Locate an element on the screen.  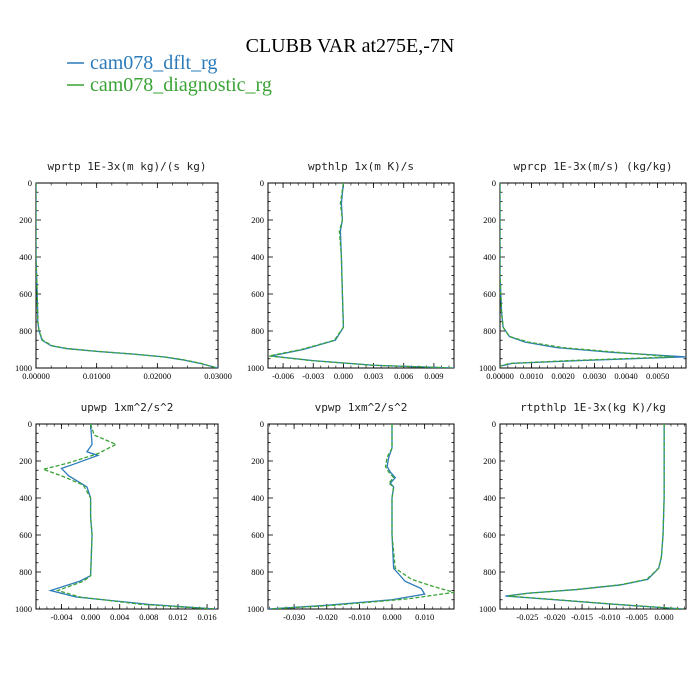
x-tick-label: 0.016 is located at coordinates (207, 617).